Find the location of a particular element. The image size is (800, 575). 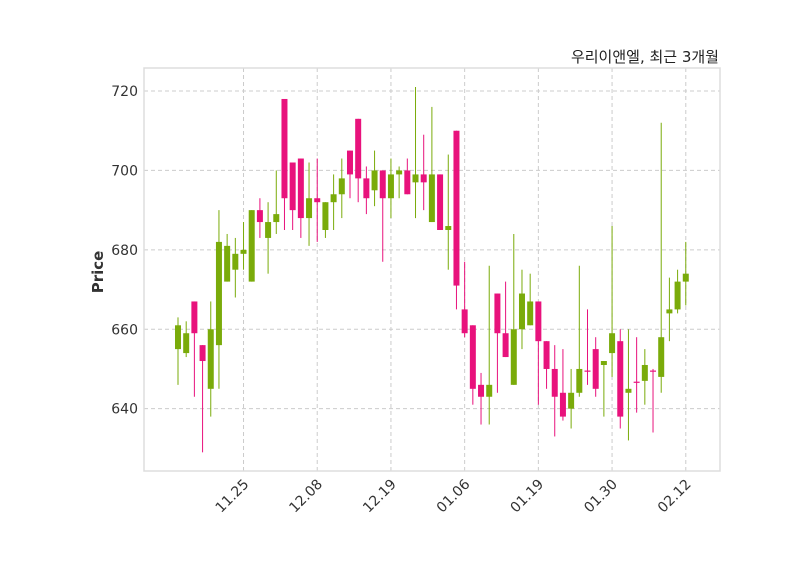

x-tick-label: 01.19 is located at coordinates (528, 497).